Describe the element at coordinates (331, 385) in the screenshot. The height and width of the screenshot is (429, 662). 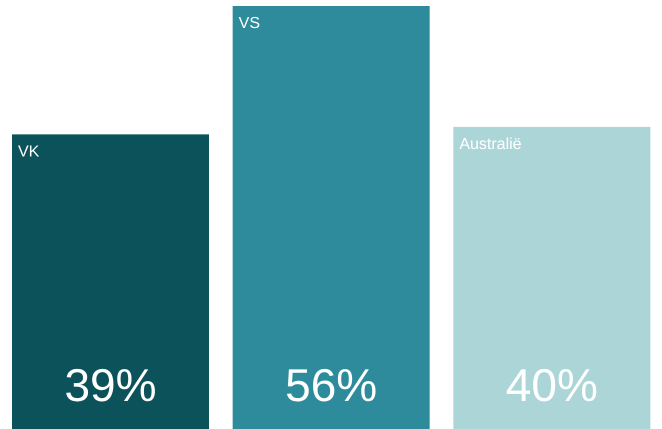
I see `data-label: 56%` at that location.